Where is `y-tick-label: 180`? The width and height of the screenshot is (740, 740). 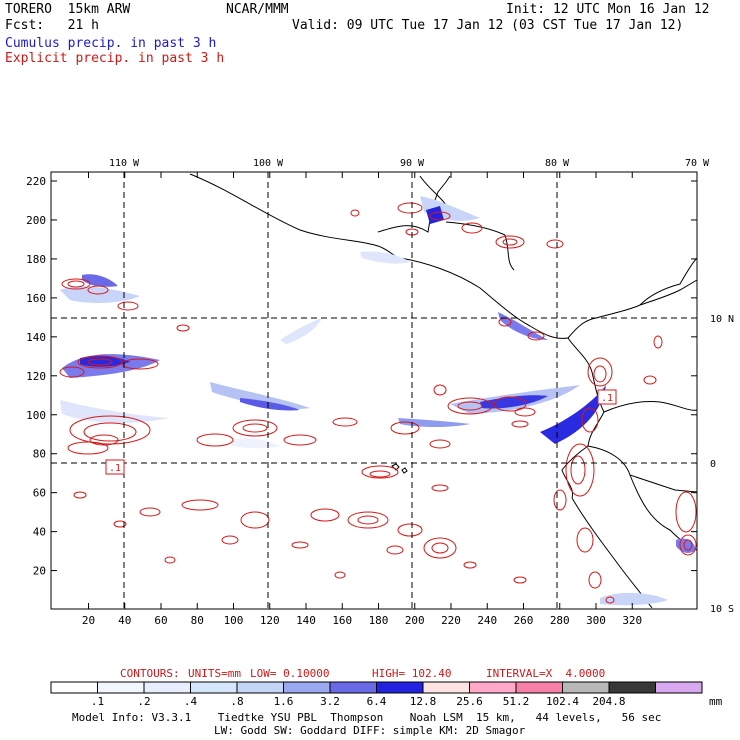
y-tick-label: 180 is located at coordinates (36, 259).